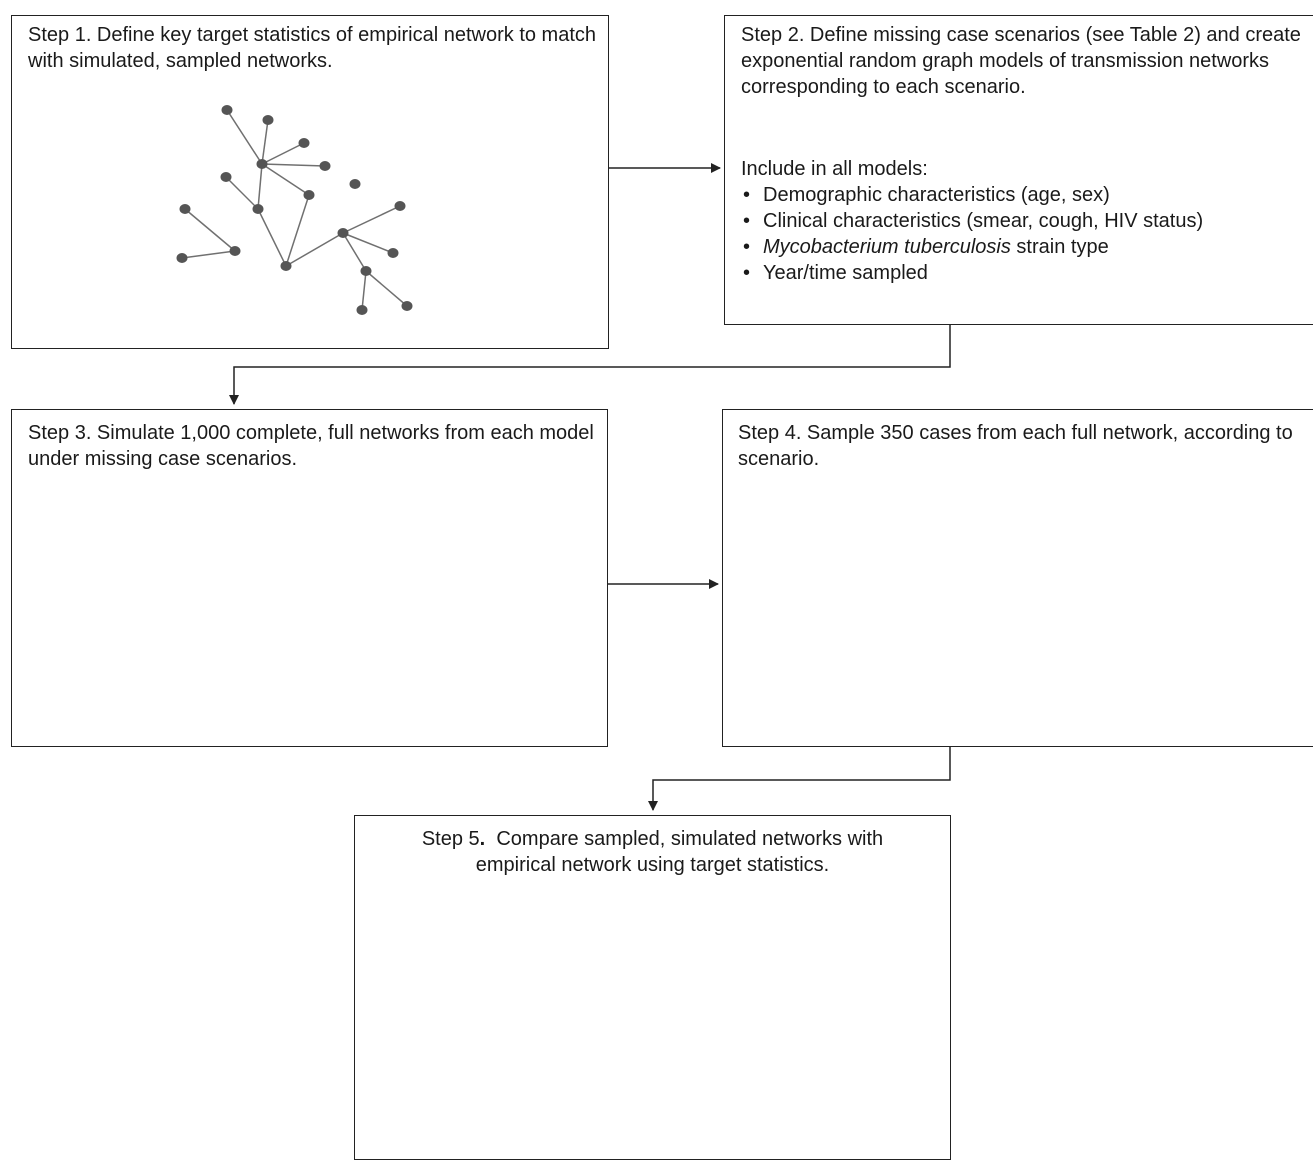  Describe the element at coordinates (1017, 578) in the screenshot. I see `step4-box` at that location.